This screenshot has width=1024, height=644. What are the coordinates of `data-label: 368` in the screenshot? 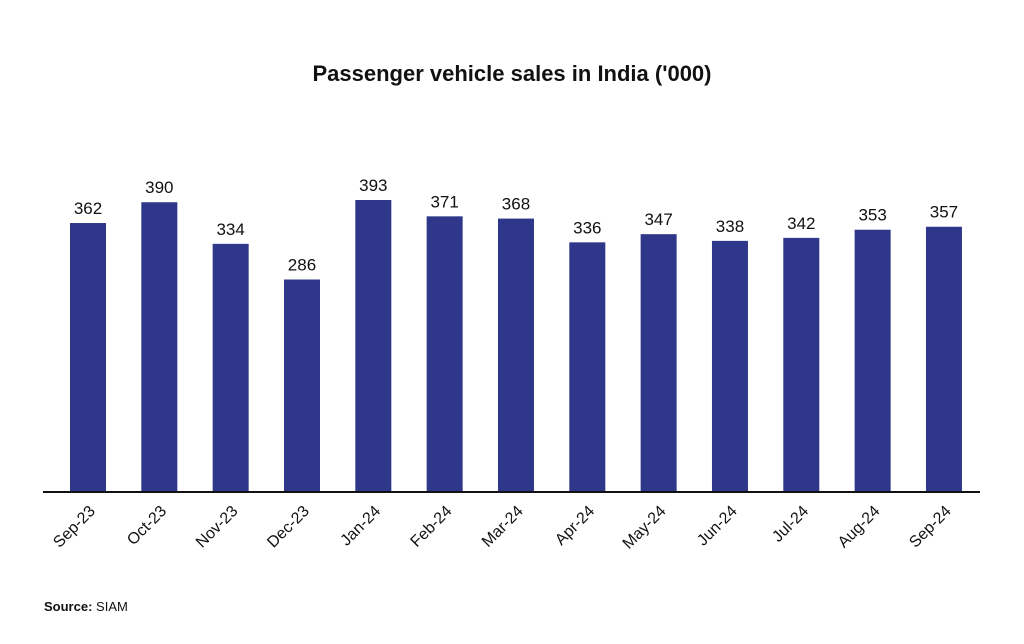 It's located at (516, 204).